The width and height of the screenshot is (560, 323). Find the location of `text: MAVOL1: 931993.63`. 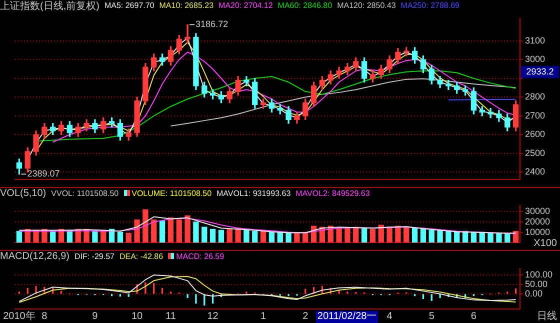

text: MAVOL1: 931993.63 is located at coordinates (253, 193).